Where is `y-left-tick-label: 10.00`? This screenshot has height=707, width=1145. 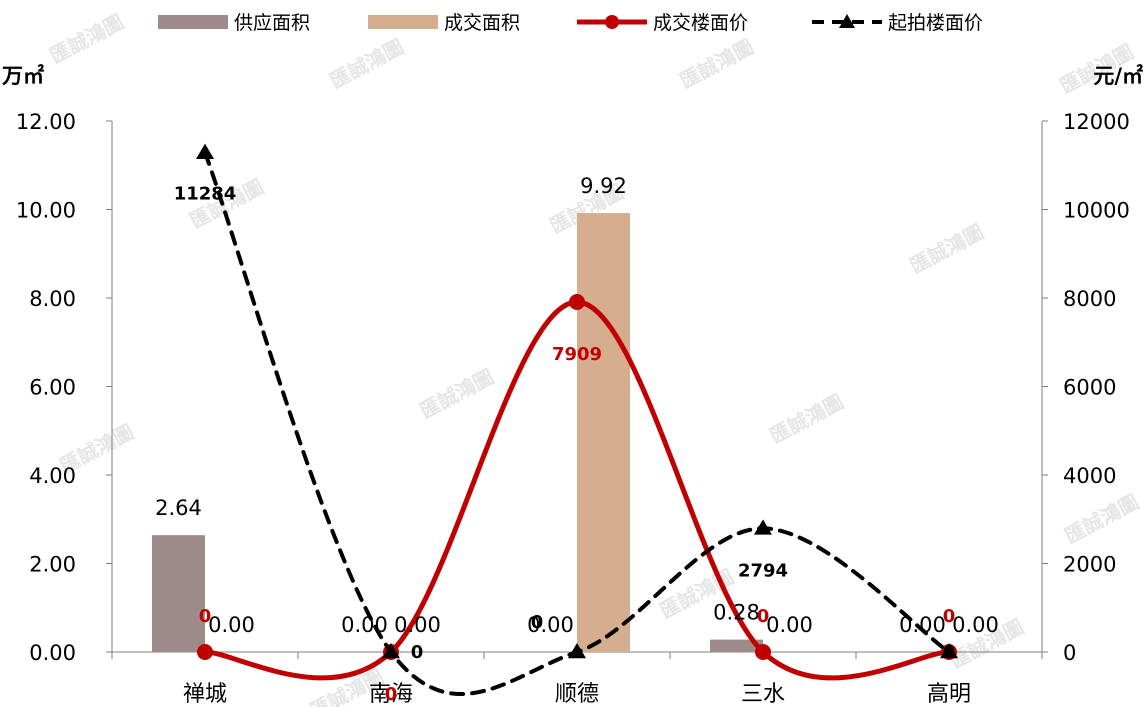
y-left-tick-label: 10.00 is located at coordinates (46, 211).